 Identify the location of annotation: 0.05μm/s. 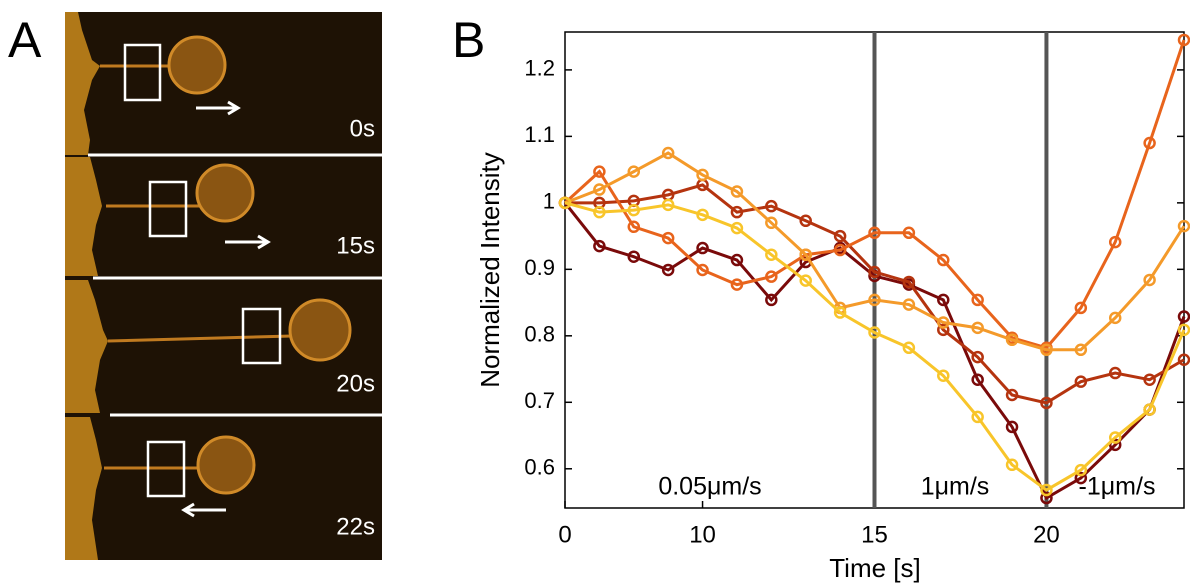
(709, 487).